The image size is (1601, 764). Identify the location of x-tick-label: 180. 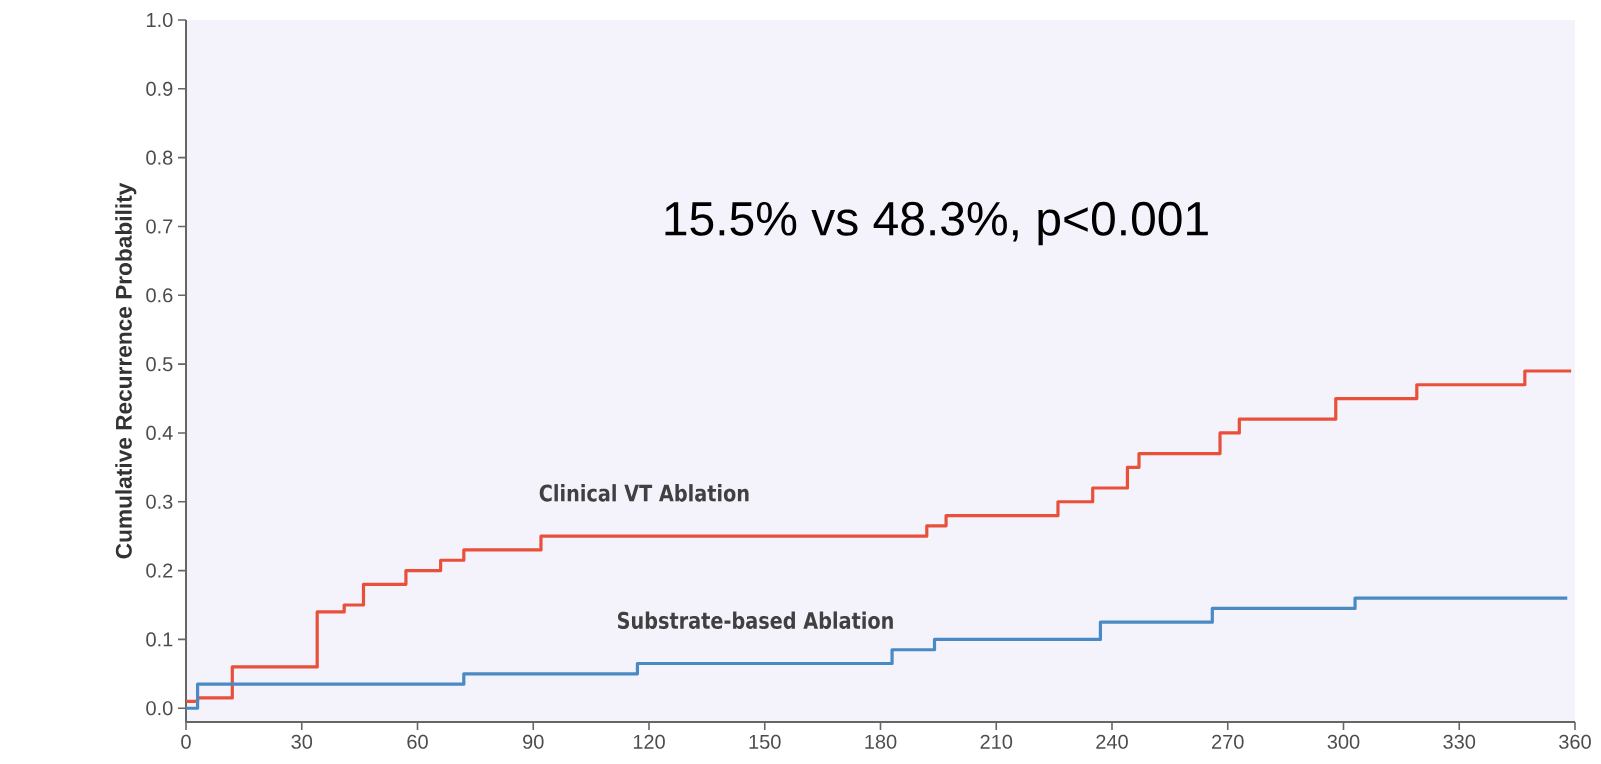
(881, 741).